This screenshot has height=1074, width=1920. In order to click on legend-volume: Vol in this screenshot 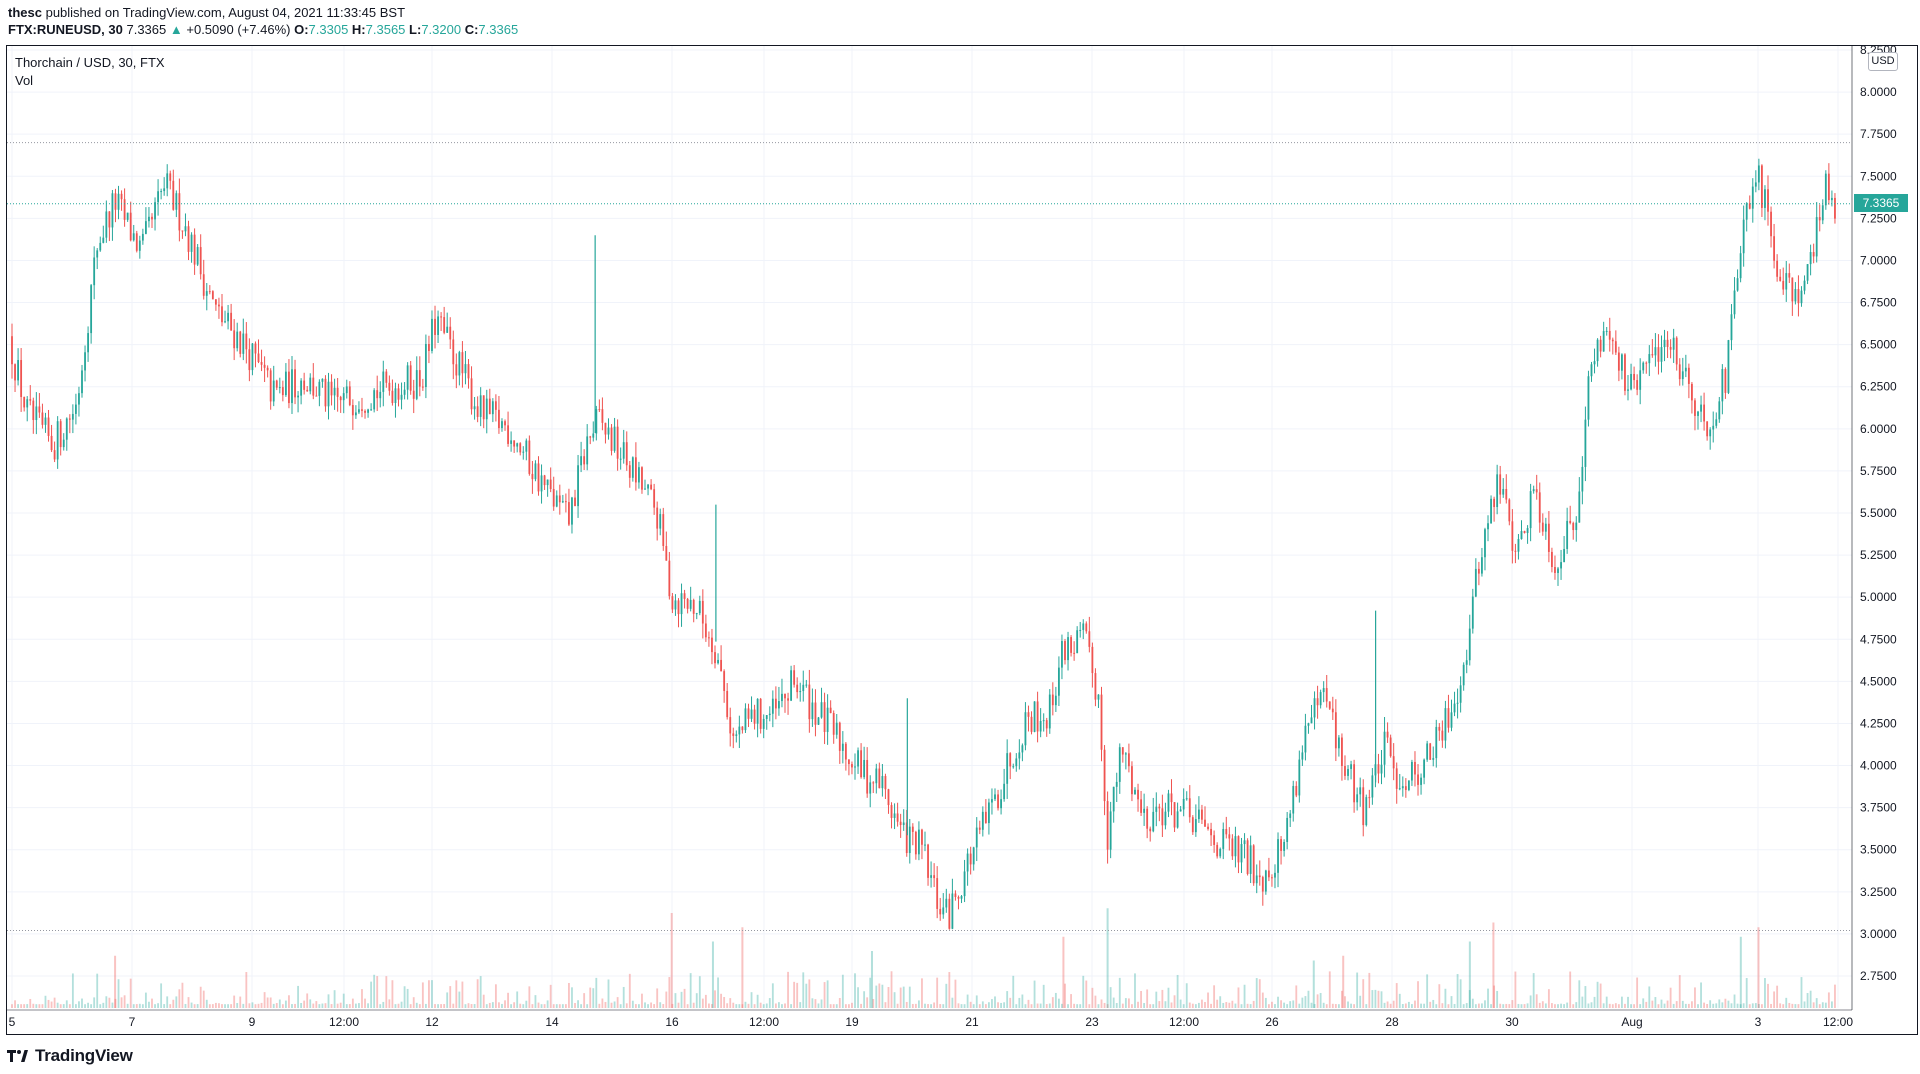, I will do `click(24, 80)`.